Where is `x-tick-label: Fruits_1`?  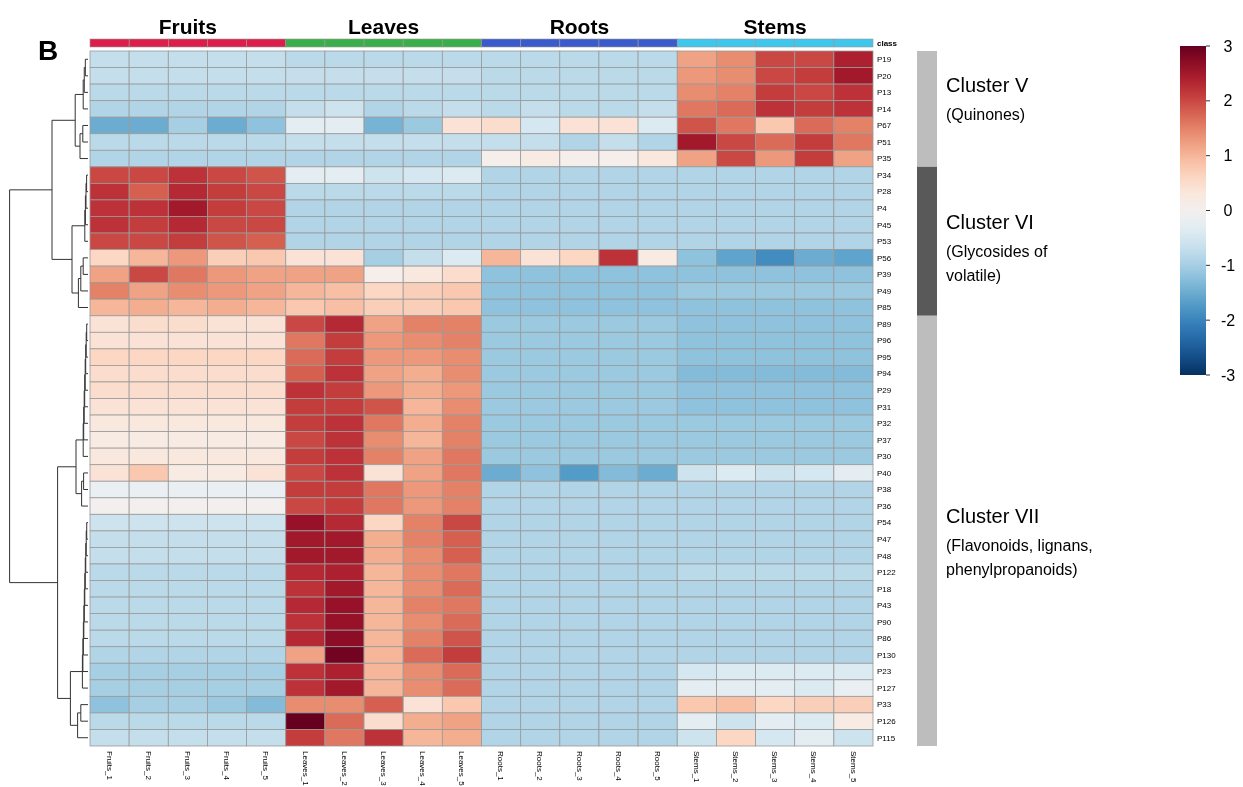 x-tick-label: Fruits_1 is located at coordinates (109, 766).